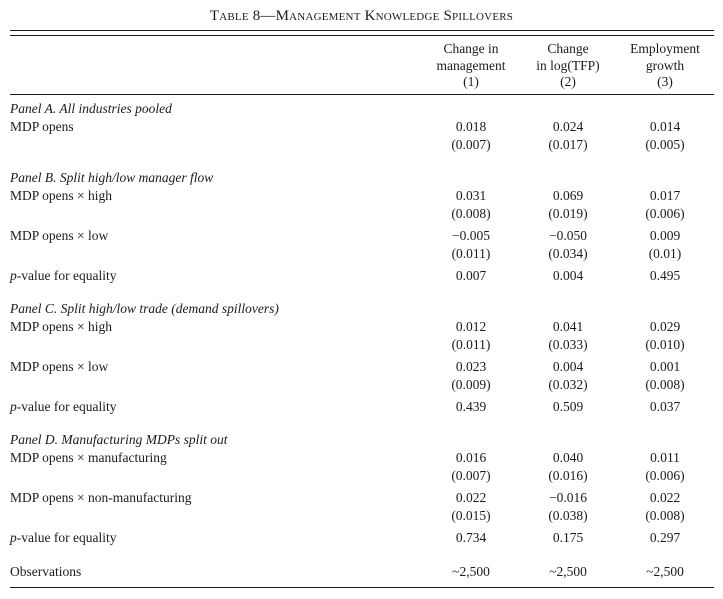  Describe the element at coordinates (471, 457) in the screenshot. I see `coef-value: 0.016` at that location.